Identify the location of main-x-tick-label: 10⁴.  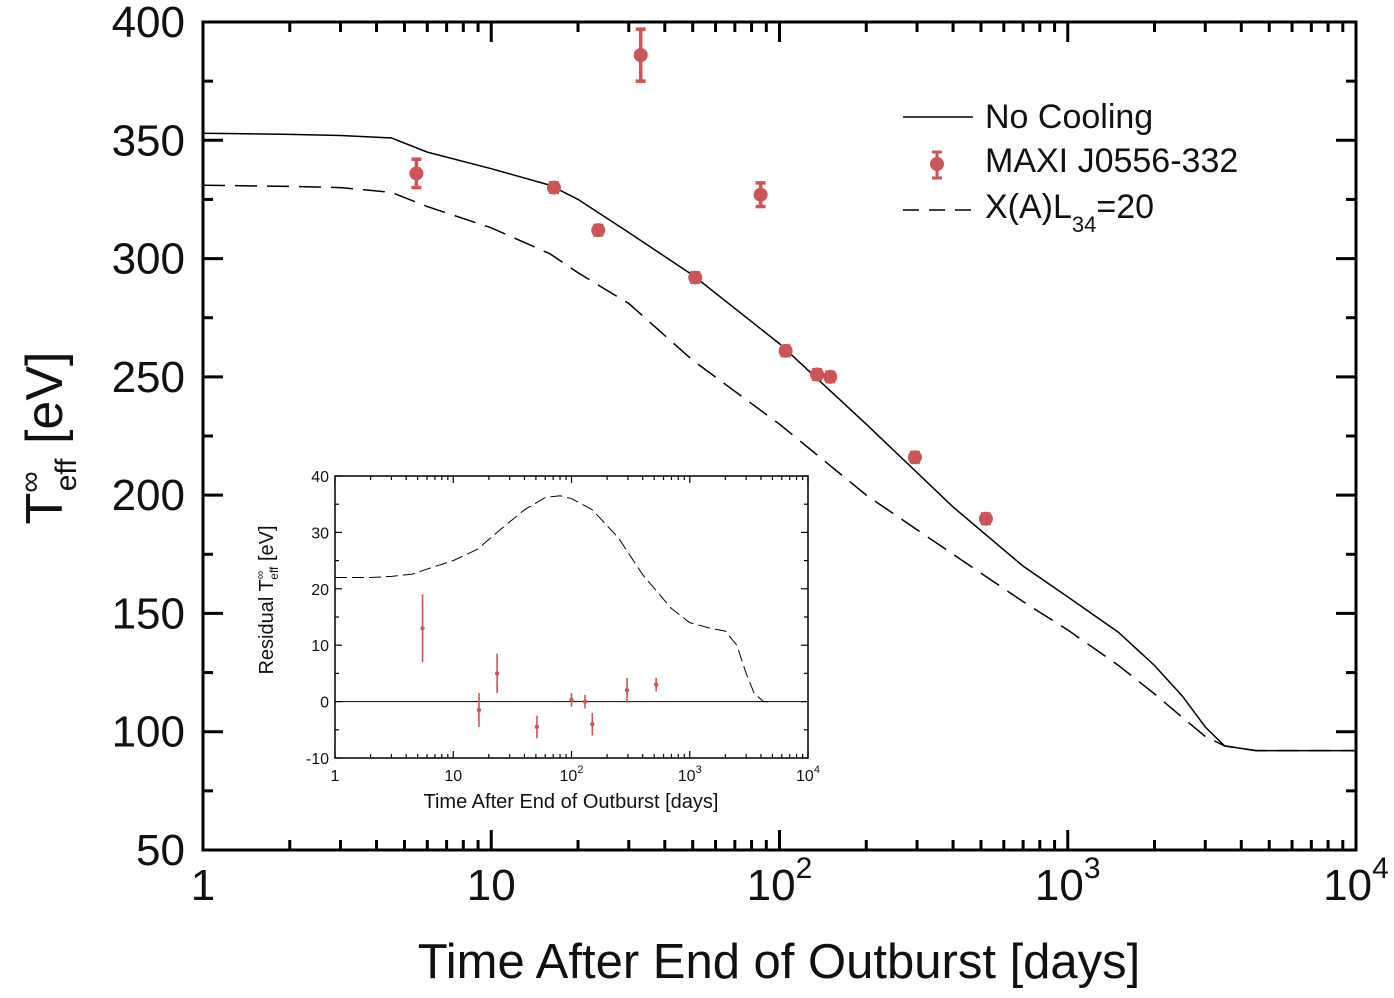
(1356, 881).